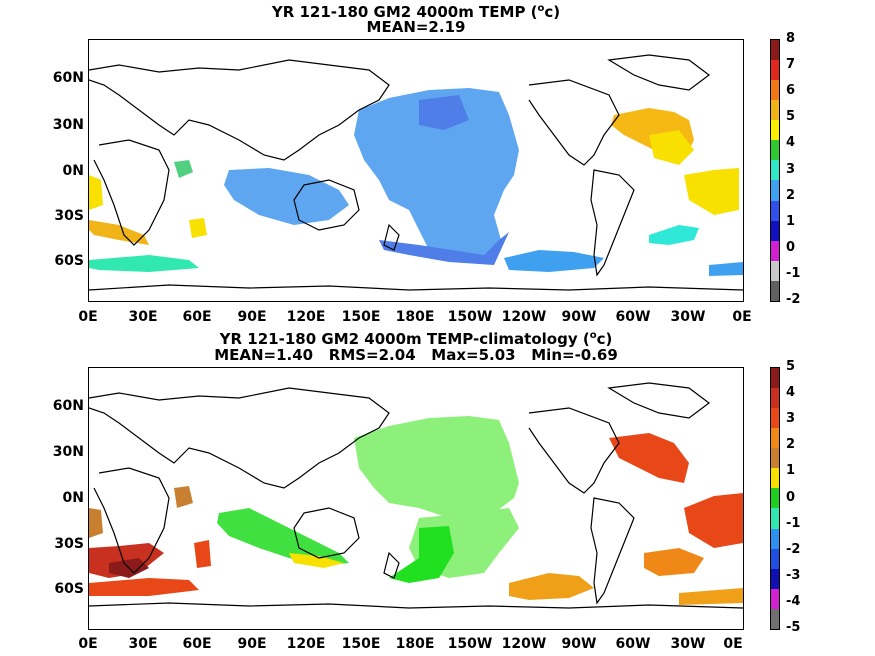 The image size is (875, 656). What do you see at coordinates (143, 644) in the screenshot?
I see `bottom-lon-label: 30E` at bounding box center [143, 644].